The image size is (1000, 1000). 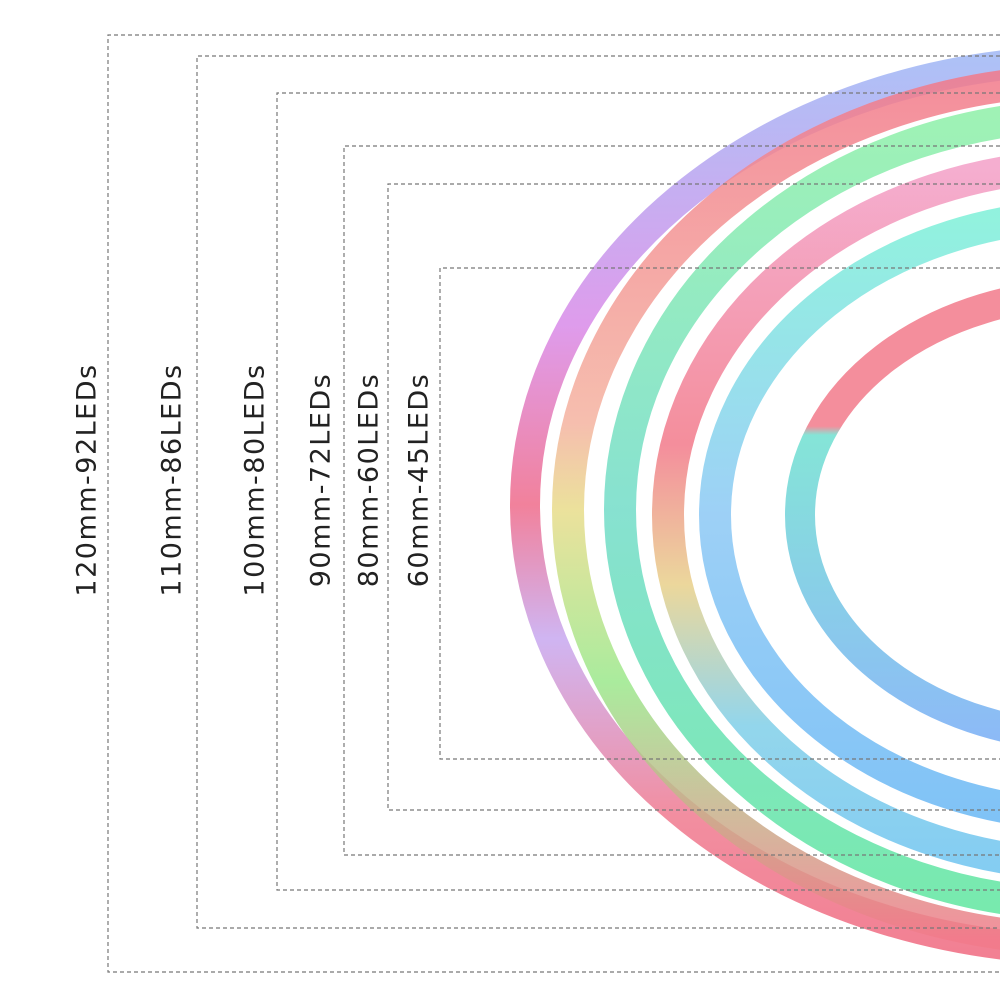 I want to click on size-label: 80mm-60LEDs, so click(x=369, y=480).